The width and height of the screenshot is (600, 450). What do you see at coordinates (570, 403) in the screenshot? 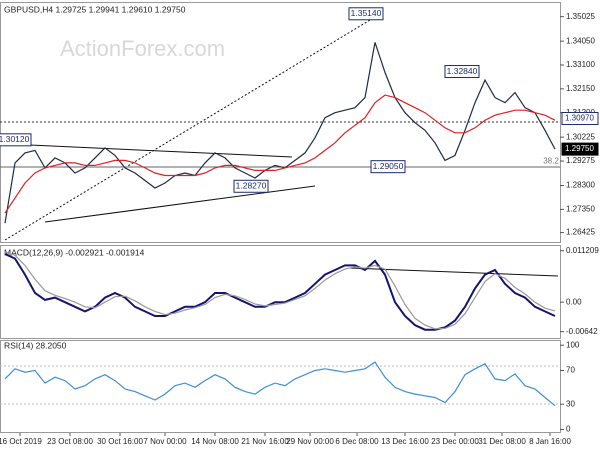
I see `y-tick-label: 30` at bounding box center [570, 403].